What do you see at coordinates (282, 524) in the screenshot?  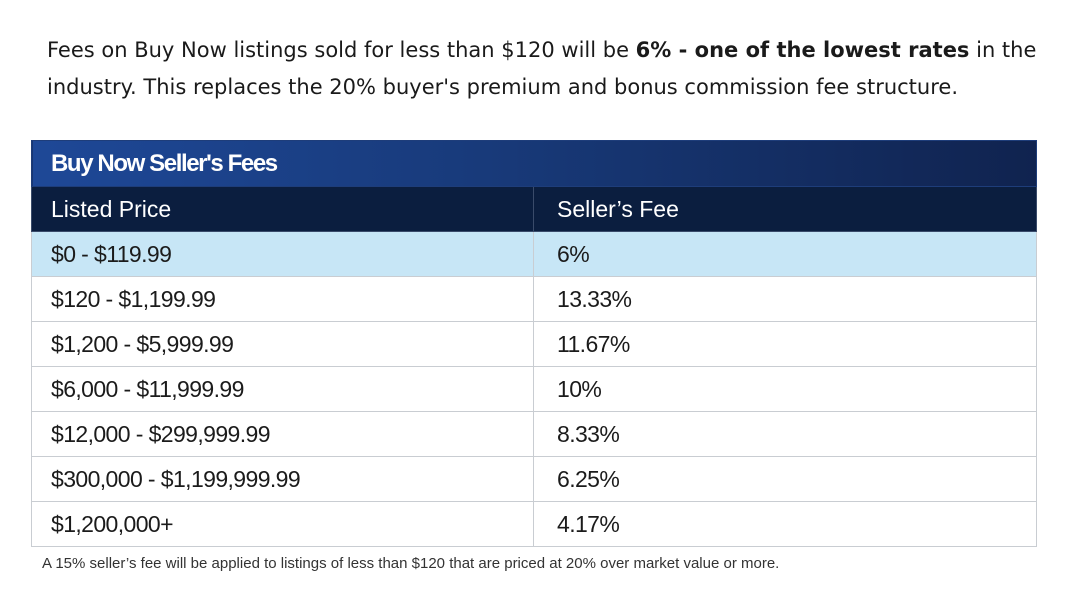 I see `price-range-cell: $1,200,000+` at bounding box center [282, 524].